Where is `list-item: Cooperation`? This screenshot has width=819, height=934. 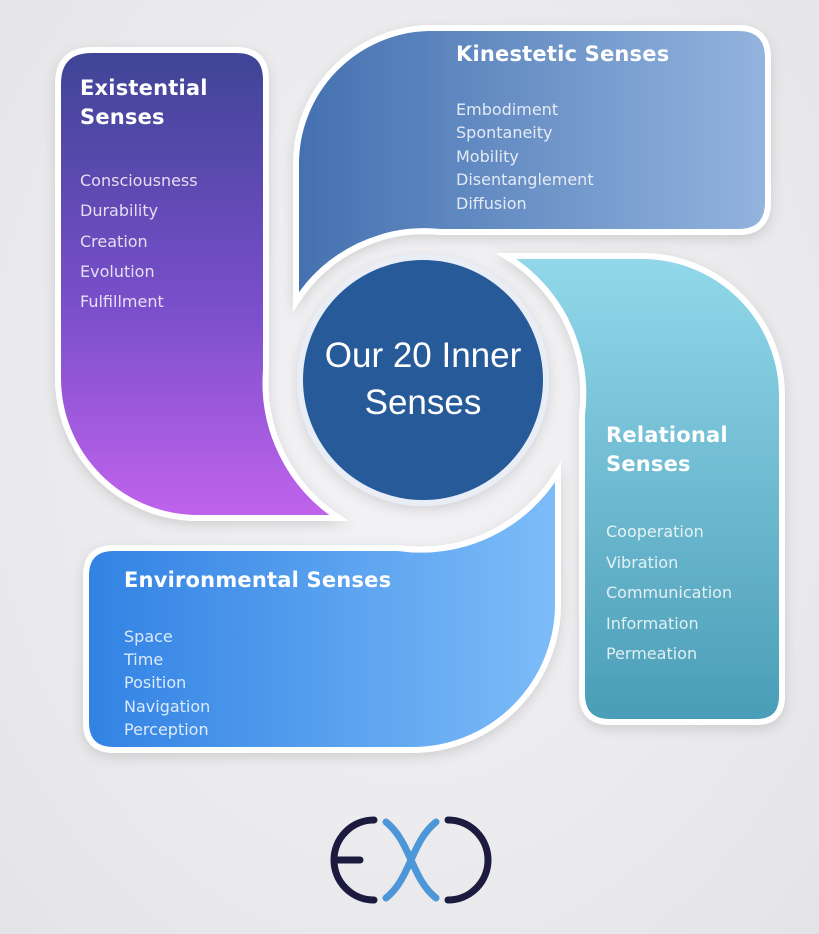
list-item: Cooperation is located at coordinates (655, 531).